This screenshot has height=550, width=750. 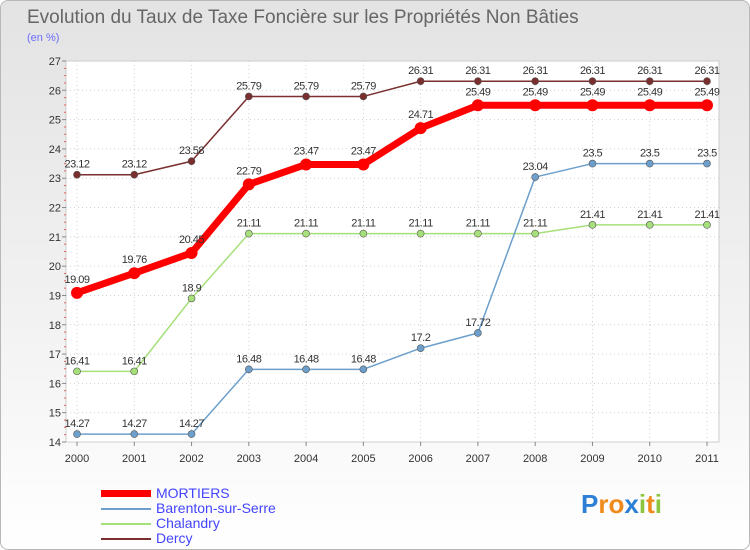 What do you see at coordinates (535, 167) in the screenshot?
I see `data-label: 23.04` at bounding box center [535, 167].